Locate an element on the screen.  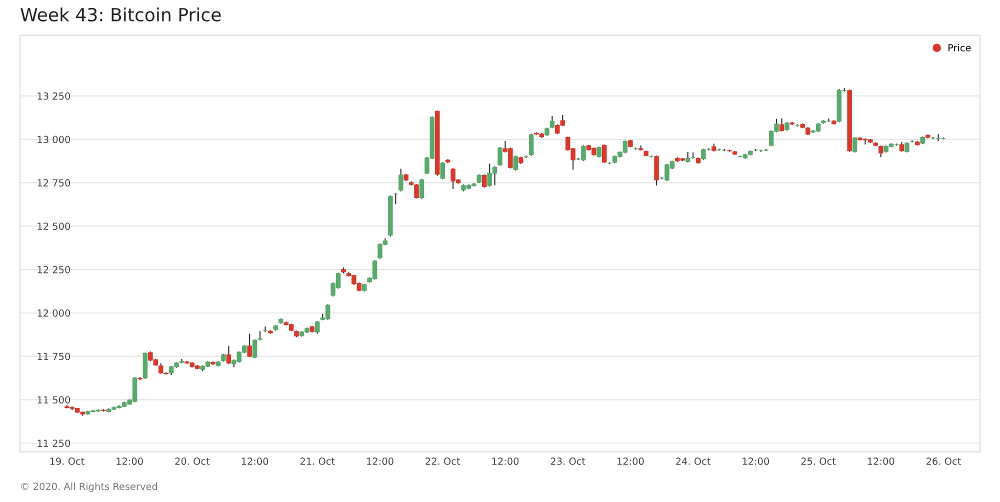
x-tick-label: 23. Oct is located at coordinates (568, 461).